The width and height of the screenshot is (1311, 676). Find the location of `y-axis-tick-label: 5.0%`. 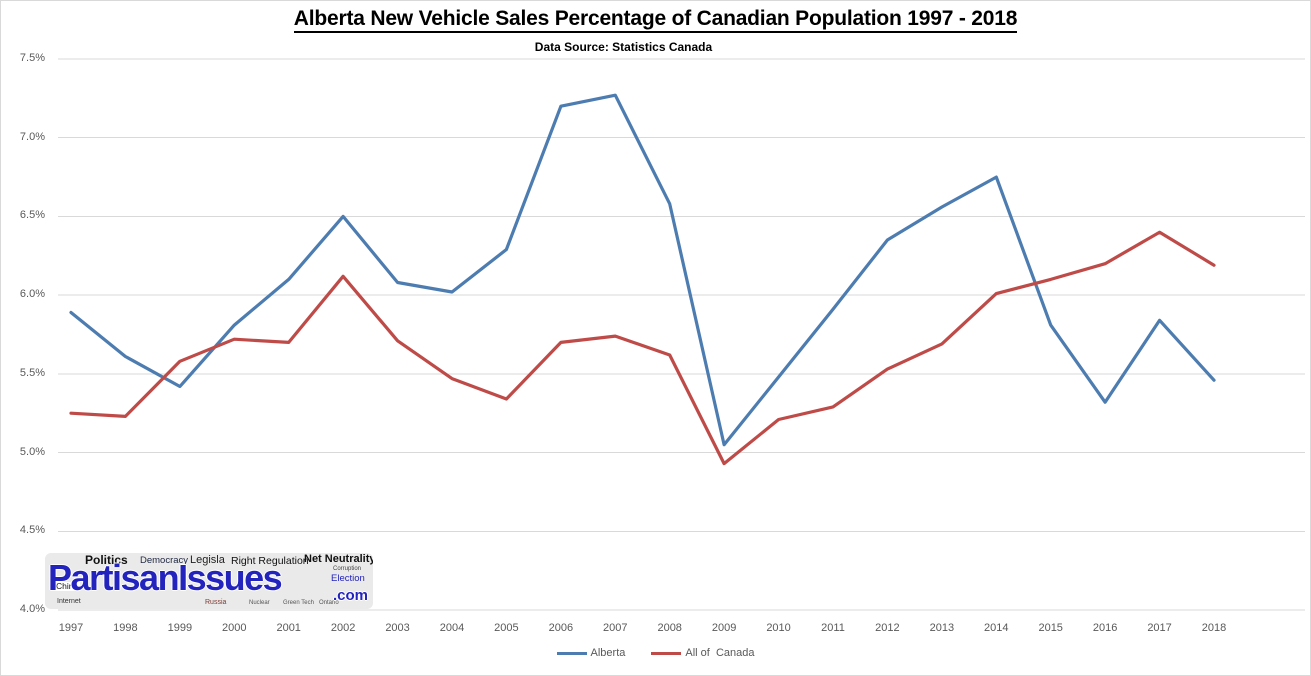

y-axis-tick-label: 5.0% is located at coordinates (32, 451).